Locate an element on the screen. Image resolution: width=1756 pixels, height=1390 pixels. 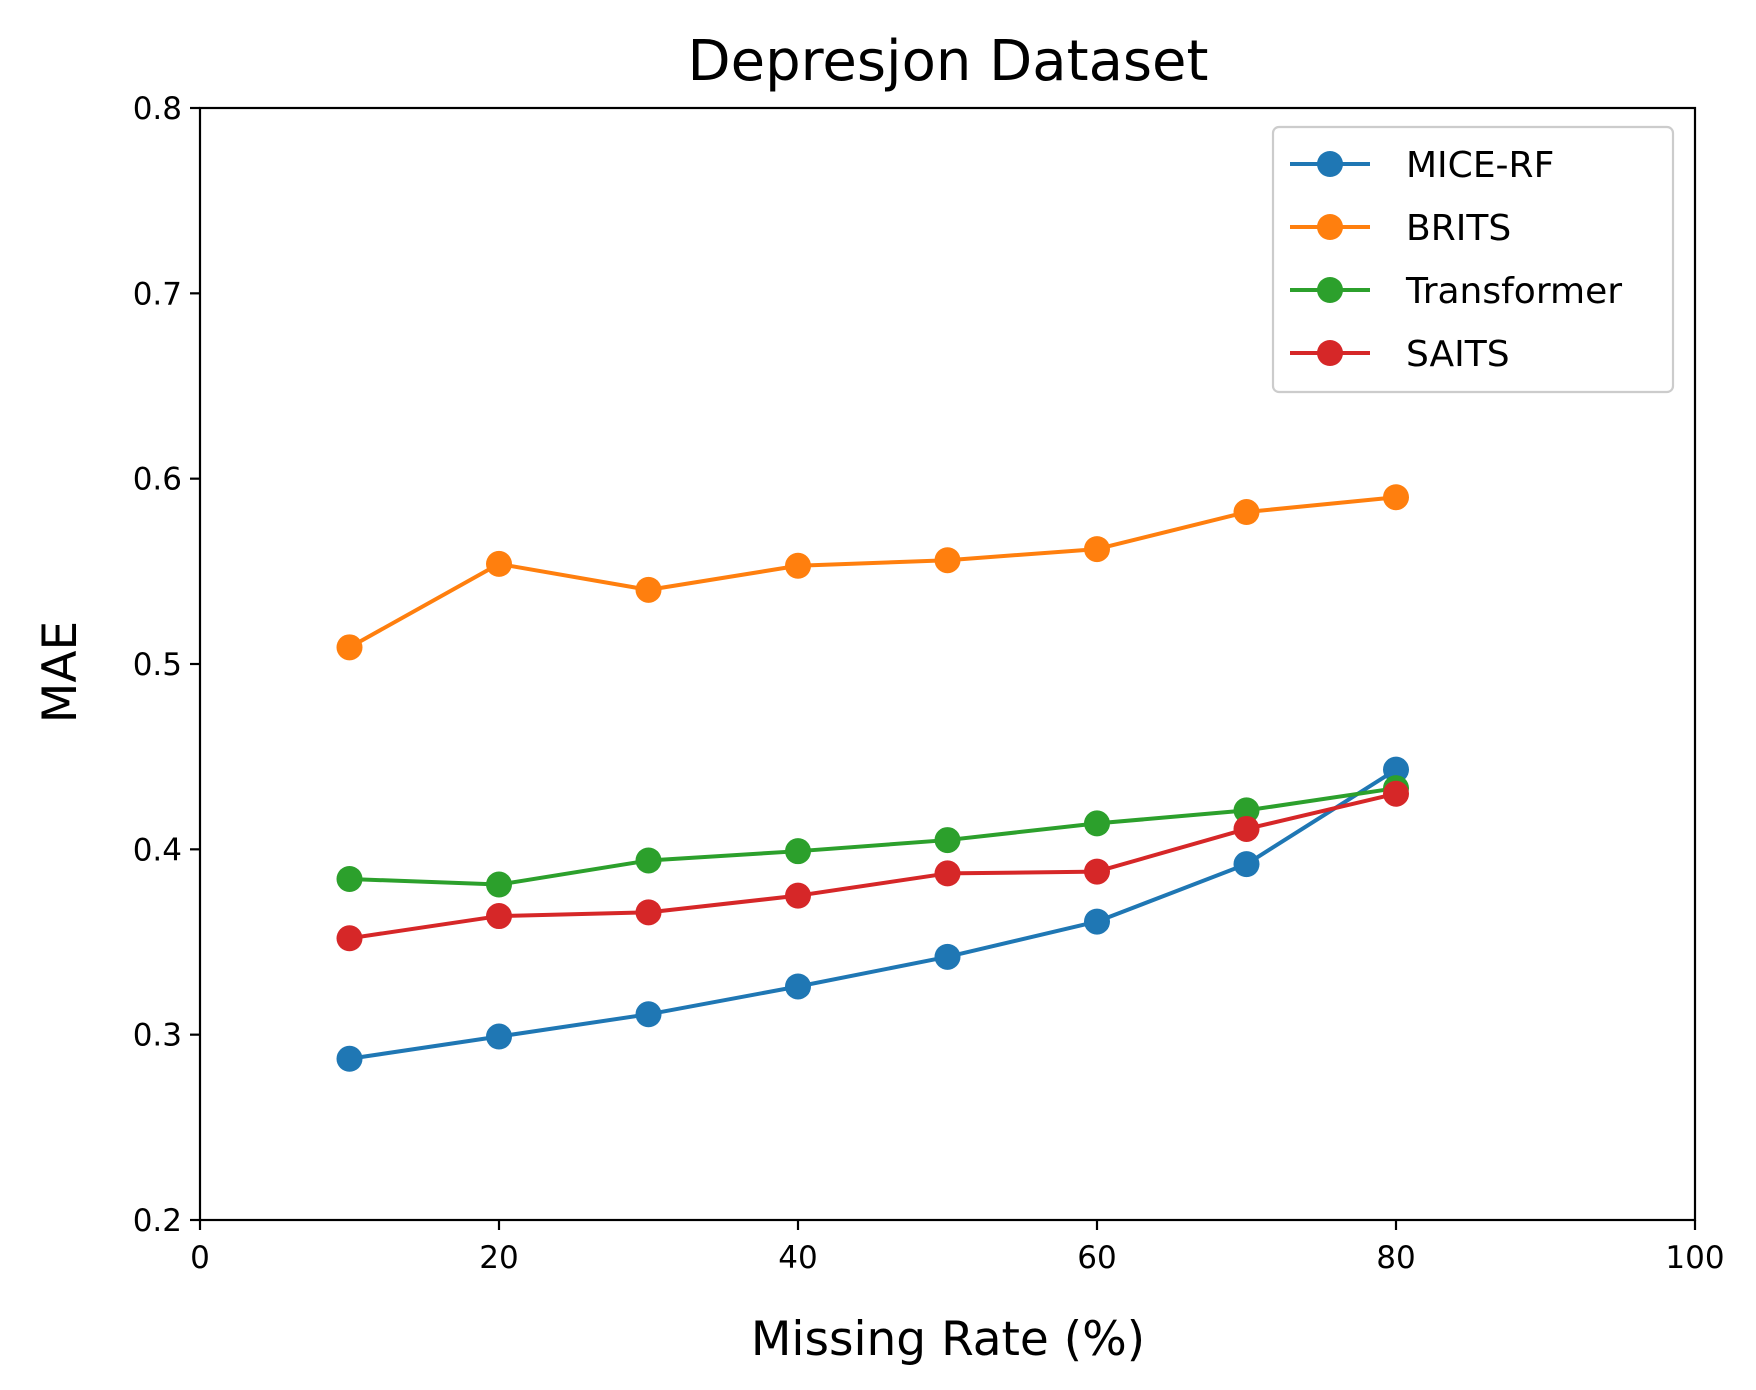
y-tick-label: 0.4 is located at coordinates (157, 850).